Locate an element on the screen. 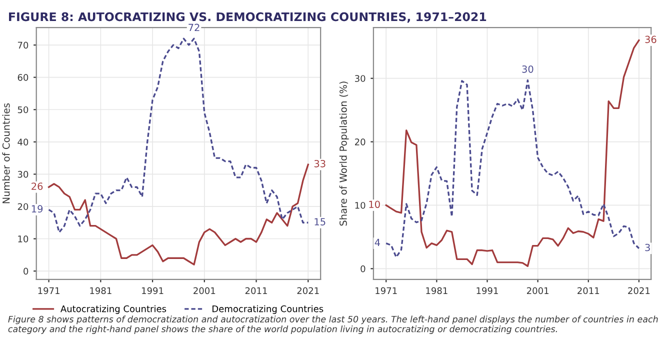 The width and height of the screenshot is (661, 345). y-tick-label: 70 is located at coordinates (23, 45).